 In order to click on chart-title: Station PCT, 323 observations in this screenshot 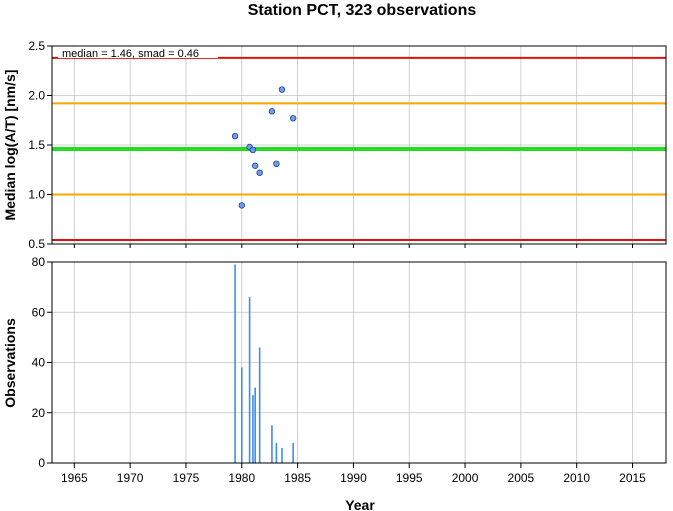, I will do `click(362, 10)`.